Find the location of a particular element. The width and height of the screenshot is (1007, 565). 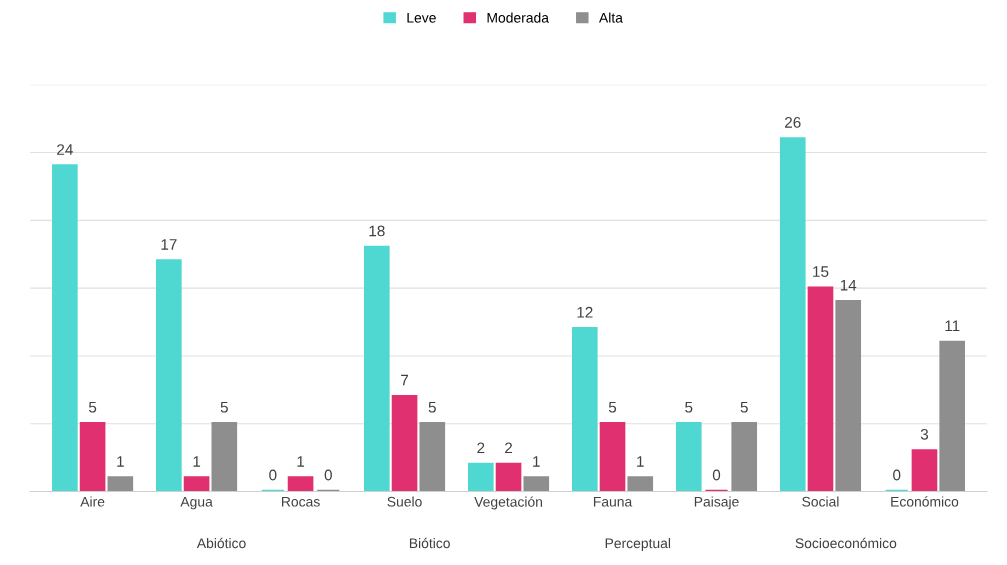

x-tick-label: Económico is located at coordinates (925, 501).